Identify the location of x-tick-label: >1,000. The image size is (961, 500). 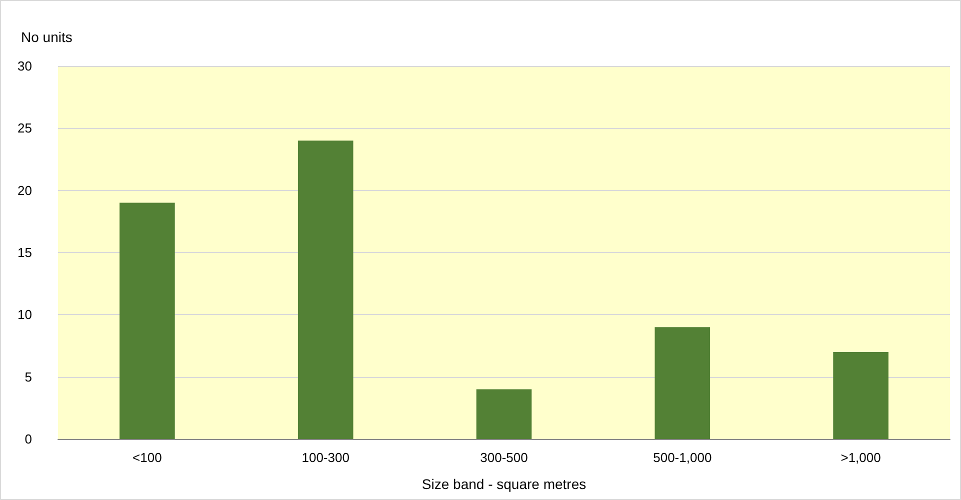
(860, 457).